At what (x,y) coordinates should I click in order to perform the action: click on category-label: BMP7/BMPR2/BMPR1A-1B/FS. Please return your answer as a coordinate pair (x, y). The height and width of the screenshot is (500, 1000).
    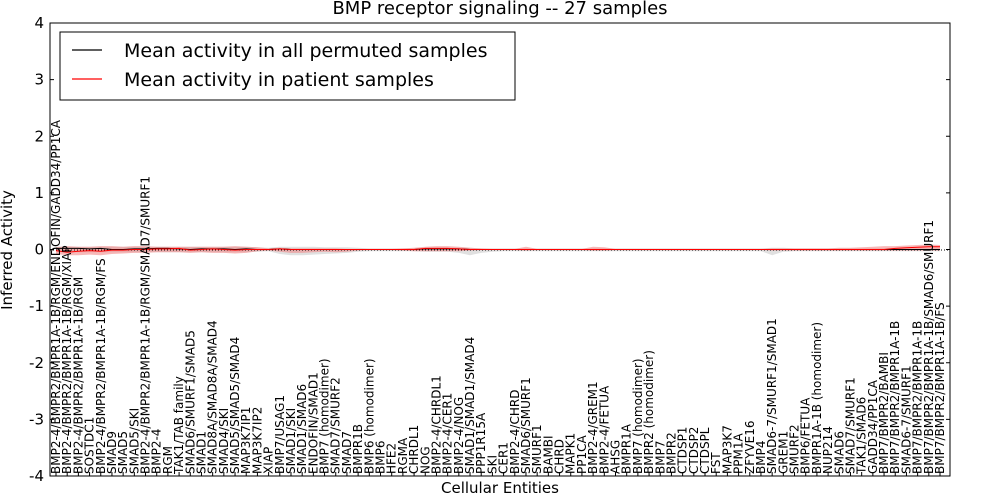
    Looking at the image, I should click on (940, 388).